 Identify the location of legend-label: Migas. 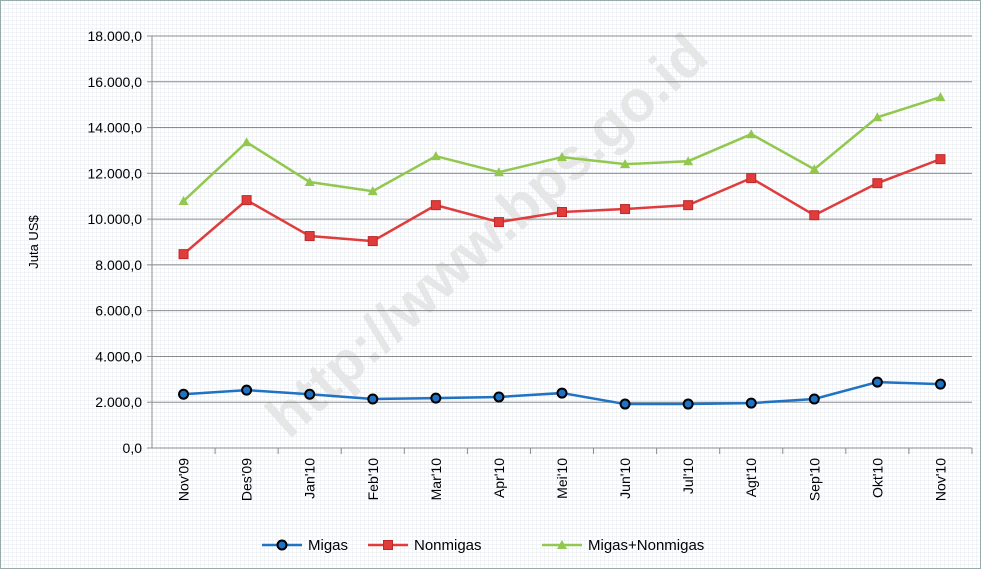
(328, 545).